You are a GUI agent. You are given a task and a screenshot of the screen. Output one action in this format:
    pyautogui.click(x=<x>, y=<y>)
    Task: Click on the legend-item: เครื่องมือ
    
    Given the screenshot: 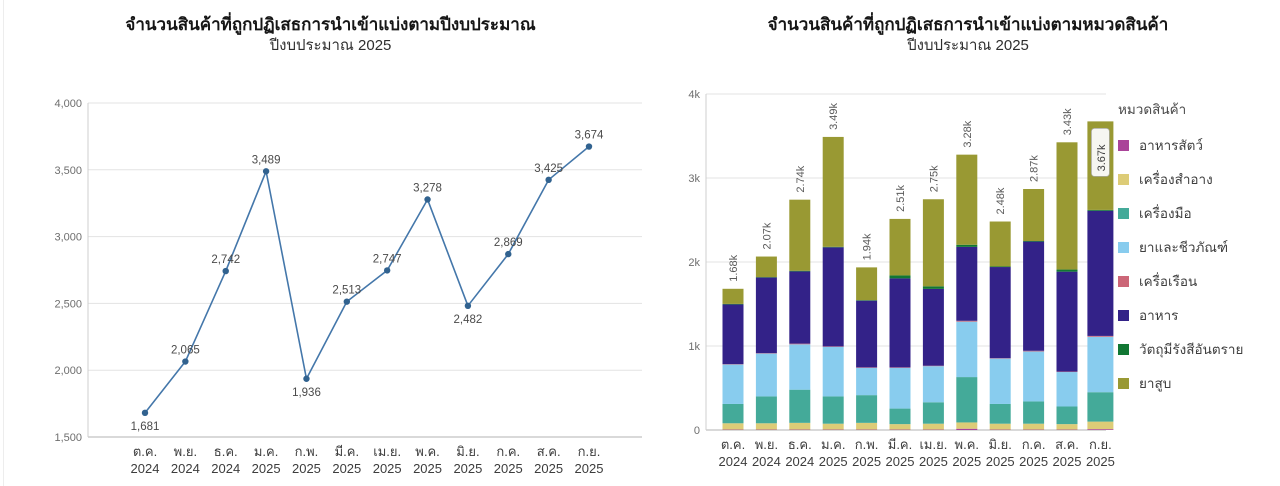 What is the action you would take?
    pyautogui.click(x=1197, y=213)
    